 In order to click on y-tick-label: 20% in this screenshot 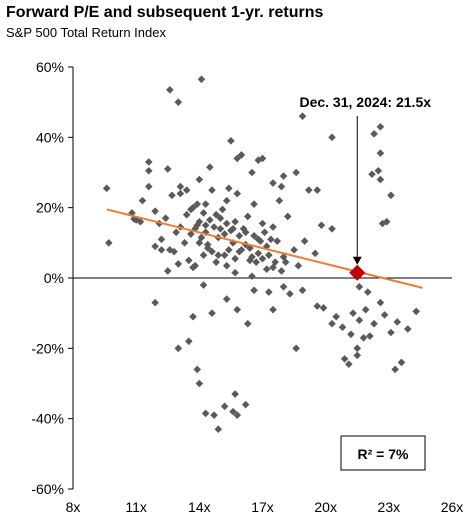, I will do `click(50, 208)`.